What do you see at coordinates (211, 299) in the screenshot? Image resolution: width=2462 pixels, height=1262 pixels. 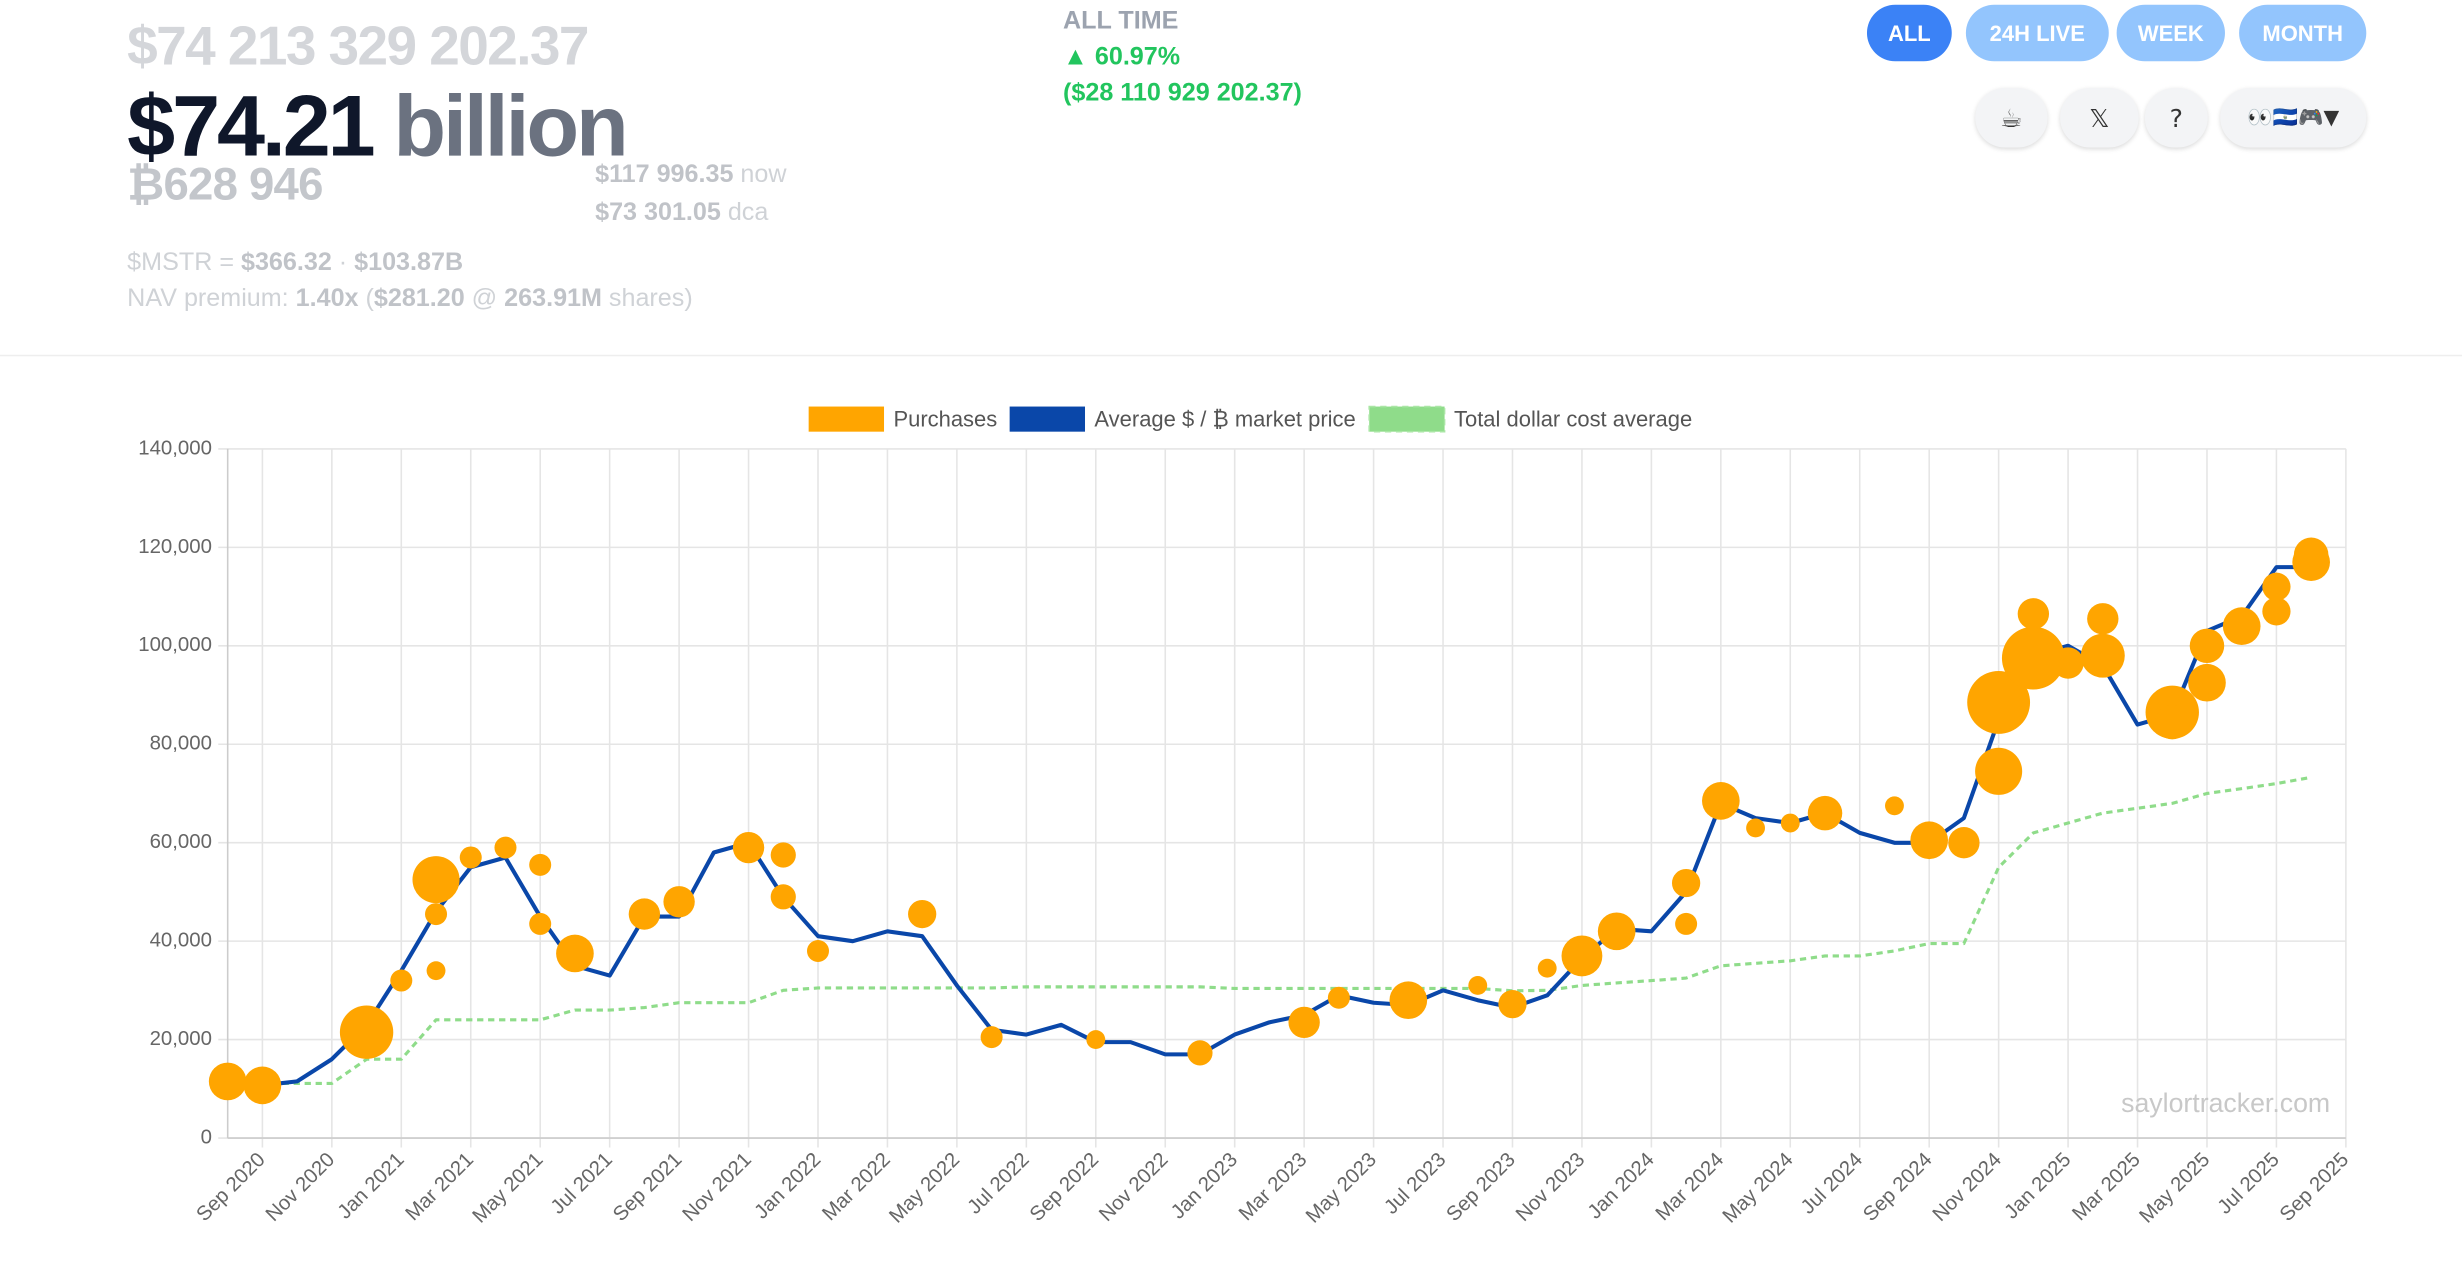 I see `nav-label: NAV premium:` at bounding box center [211, 299].